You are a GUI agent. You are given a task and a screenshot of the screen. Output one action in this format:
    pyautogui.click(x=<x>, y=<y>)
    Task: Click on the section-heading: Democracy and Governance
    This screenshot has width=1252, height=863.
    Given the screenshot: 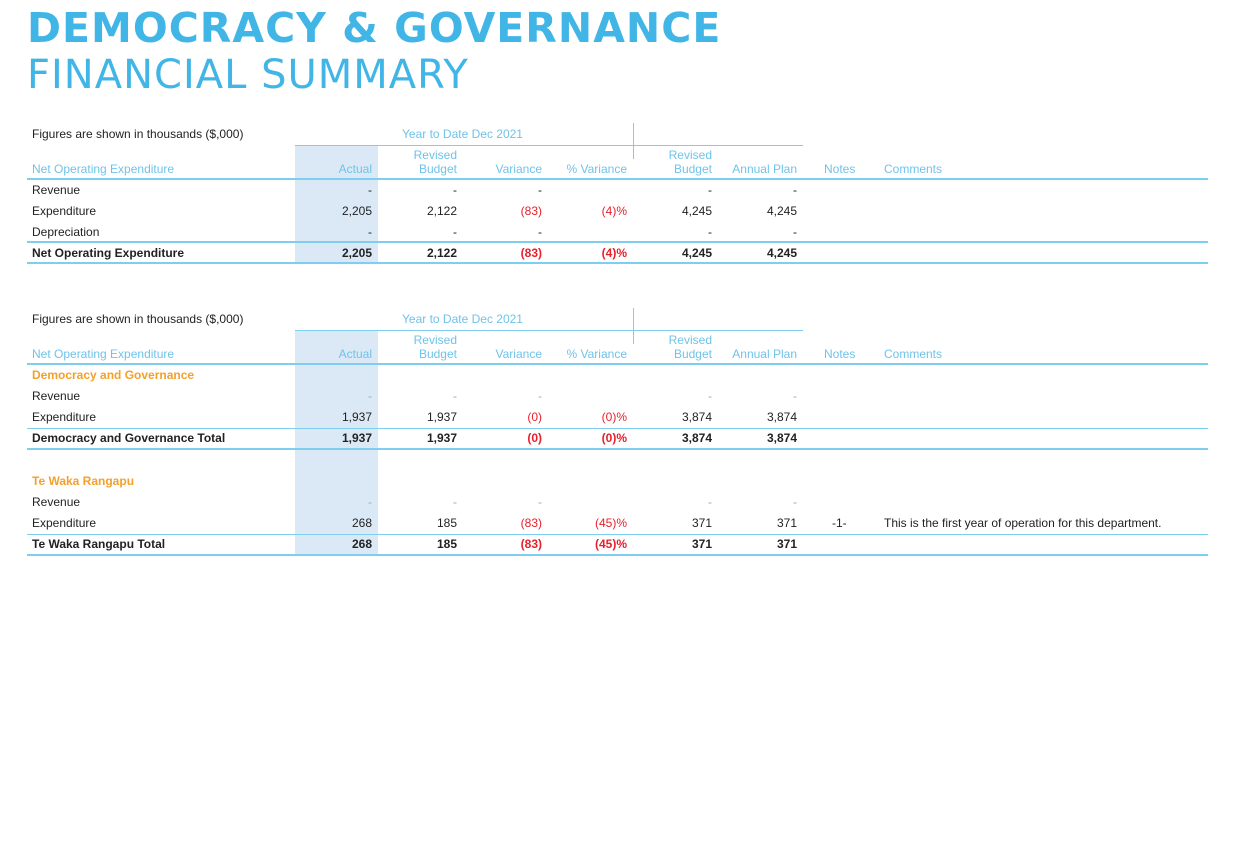 What is the action you would take?
    pyautogui.click(x=113, y=375)
    